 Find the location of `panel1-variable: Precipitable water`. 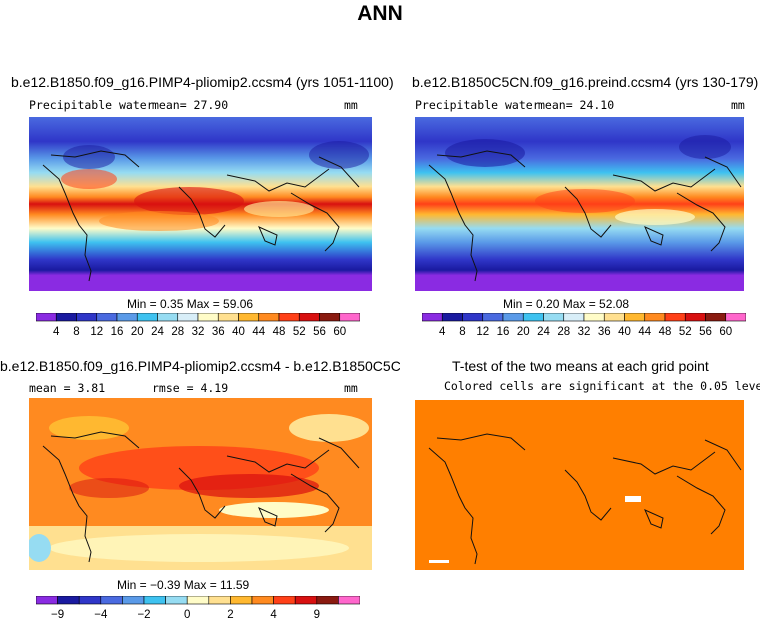

panel1-variable: Precipitable water is located at coordinates (91, 105).